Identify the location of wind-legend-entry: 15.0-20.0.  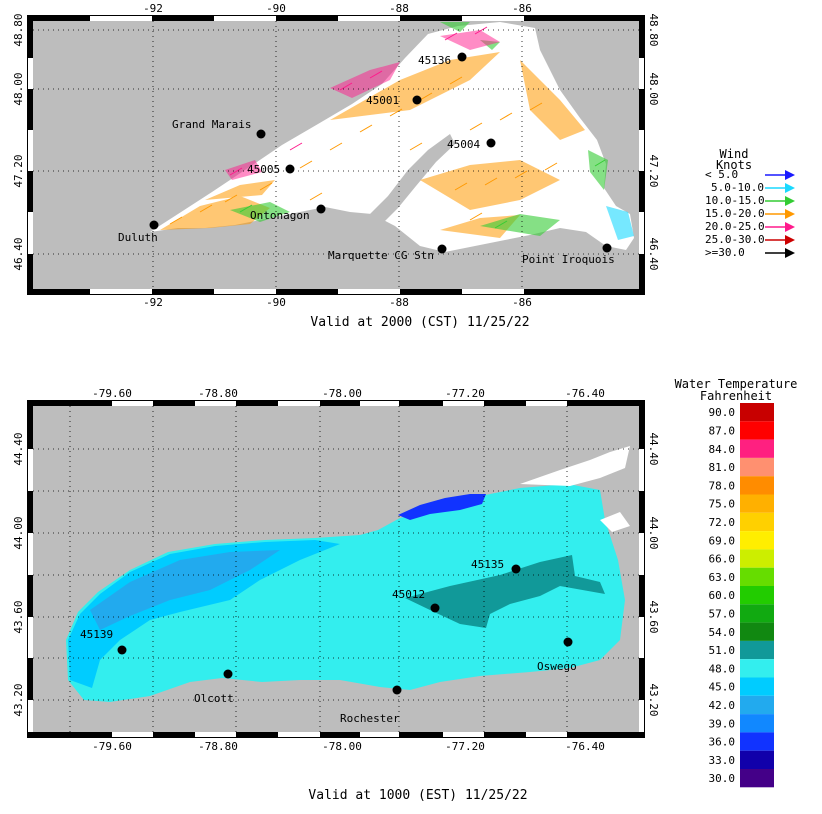
(750, 213).